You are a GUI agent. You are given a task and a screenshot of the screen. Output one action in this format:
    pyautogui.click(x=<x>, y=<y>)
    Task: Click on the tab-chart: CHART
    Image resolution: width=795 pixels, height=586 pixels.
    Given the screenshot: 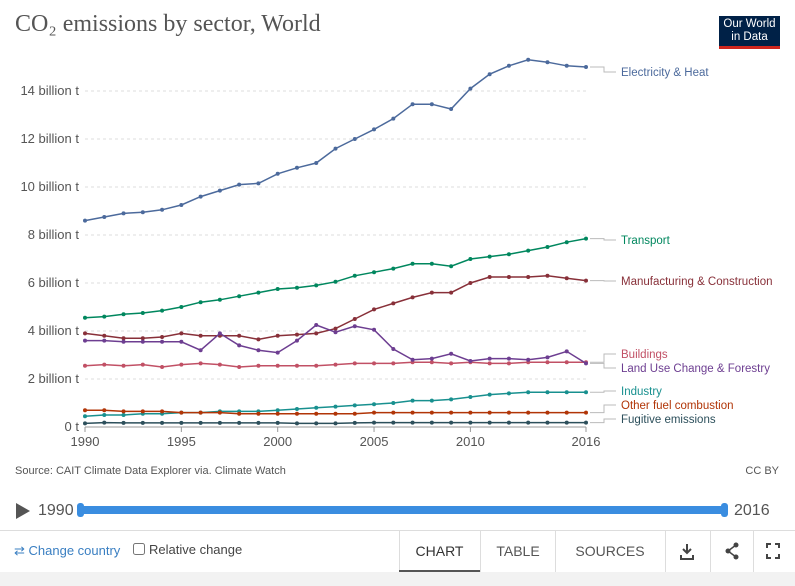 What is the action you would take?
    pyautogui.click(x=439, y=551)
    